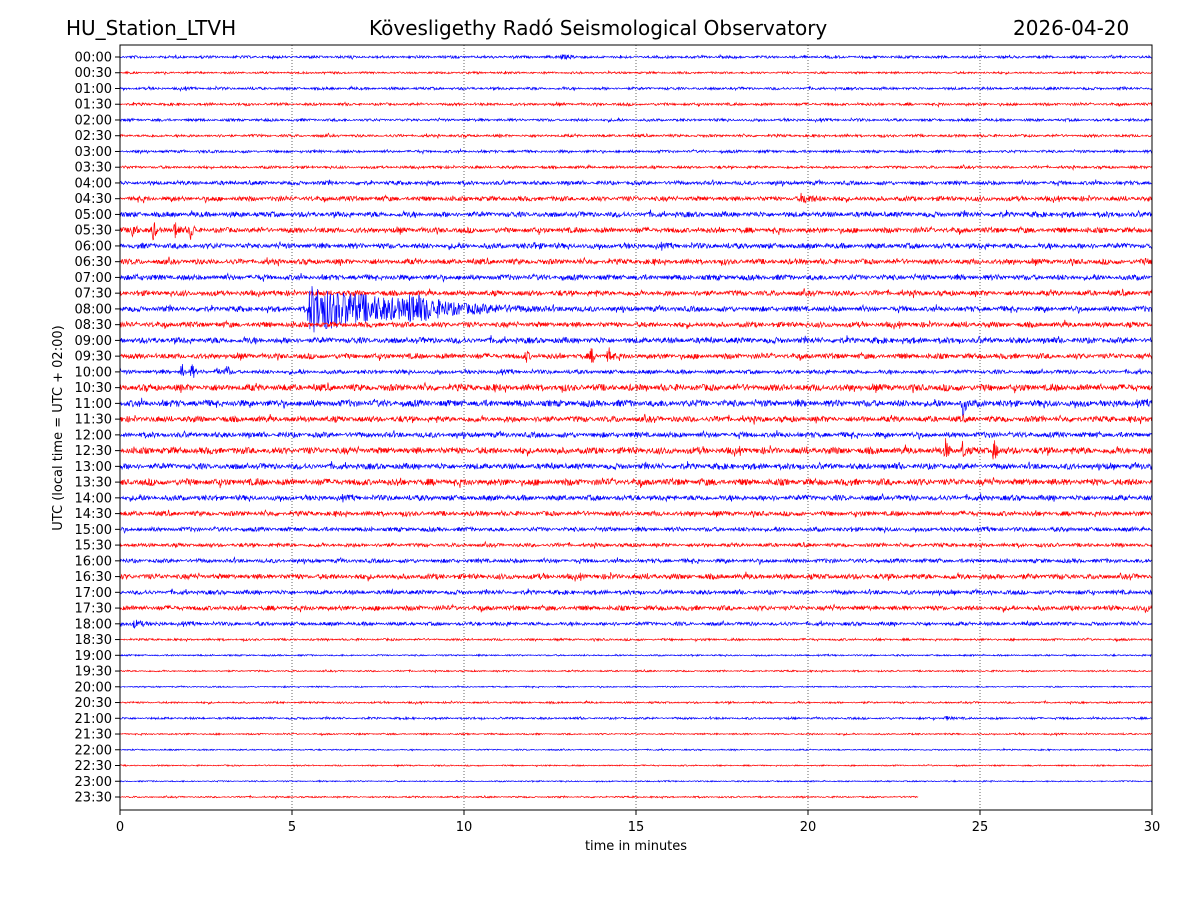  Describe the element at coordinates (93, 404) in the screenshot. I see `y-tick-label: 11:00` at that location.